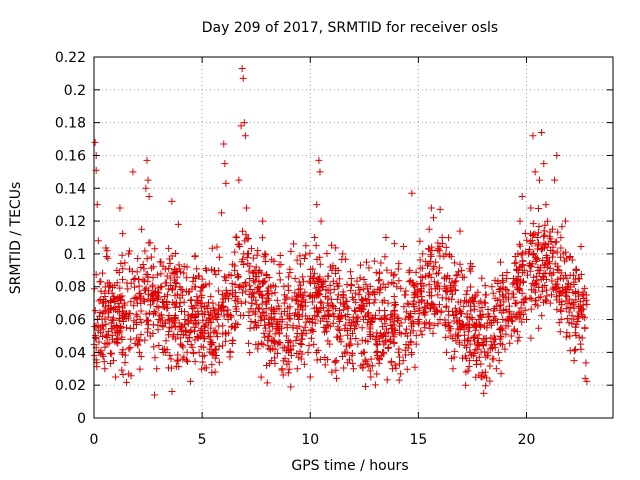 The height and width of the screenshot is (480, 640). What do you see at coordinates (70, 222) in the screenshot?
I see `y-tick-label: 0.12` at bounding box center [70, 222].